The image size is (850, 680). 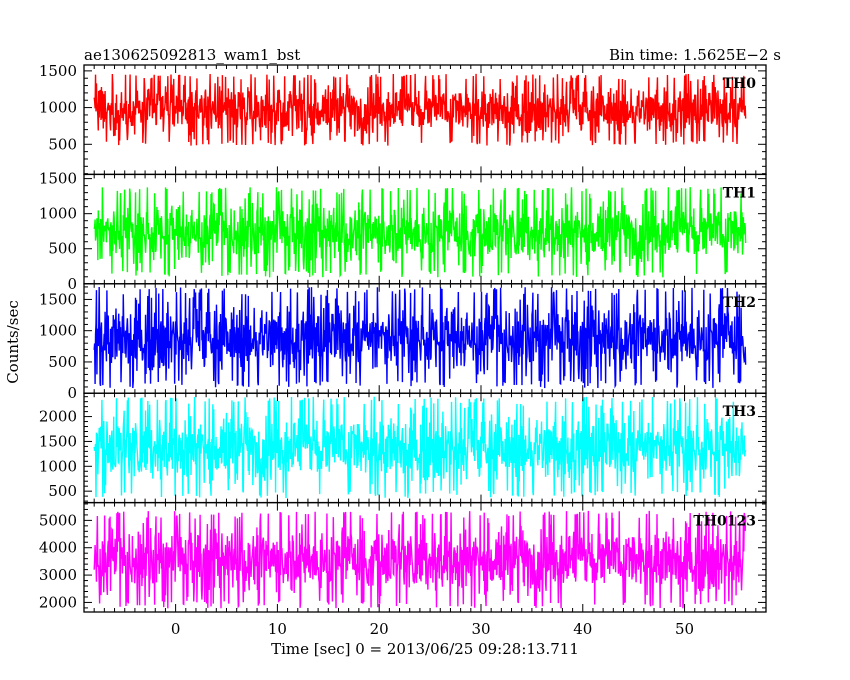 What do you see at coordinates (739, 193) in the screenshot?
I see `panel-label-th1: TH1` at bounding box center [739, 193].